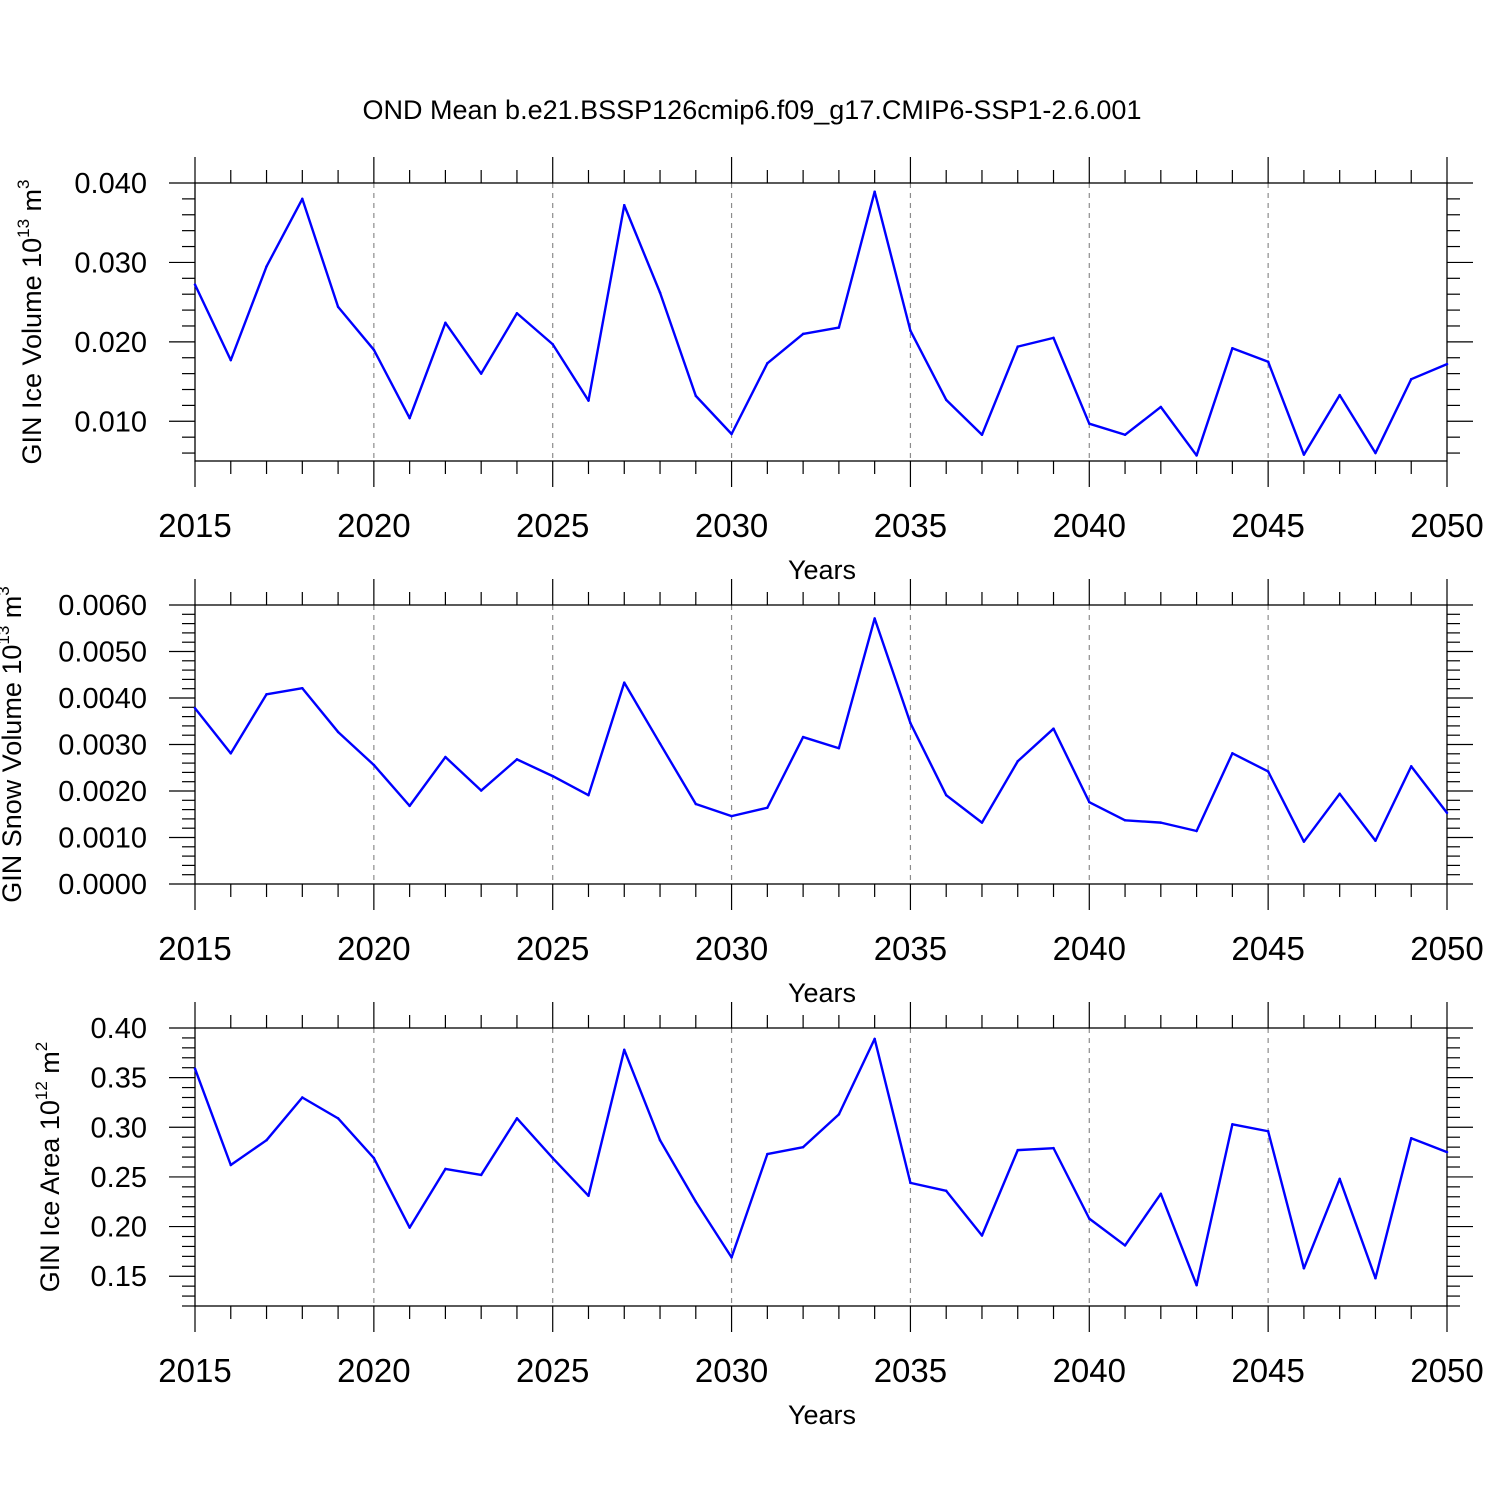 This screenshot has width=1500, height=1500. What do you see at coordinates (119, 1128) in the screenshot?
I see `ice-area-y-tick-label: 0.30` at bounding box center [119, 1128].